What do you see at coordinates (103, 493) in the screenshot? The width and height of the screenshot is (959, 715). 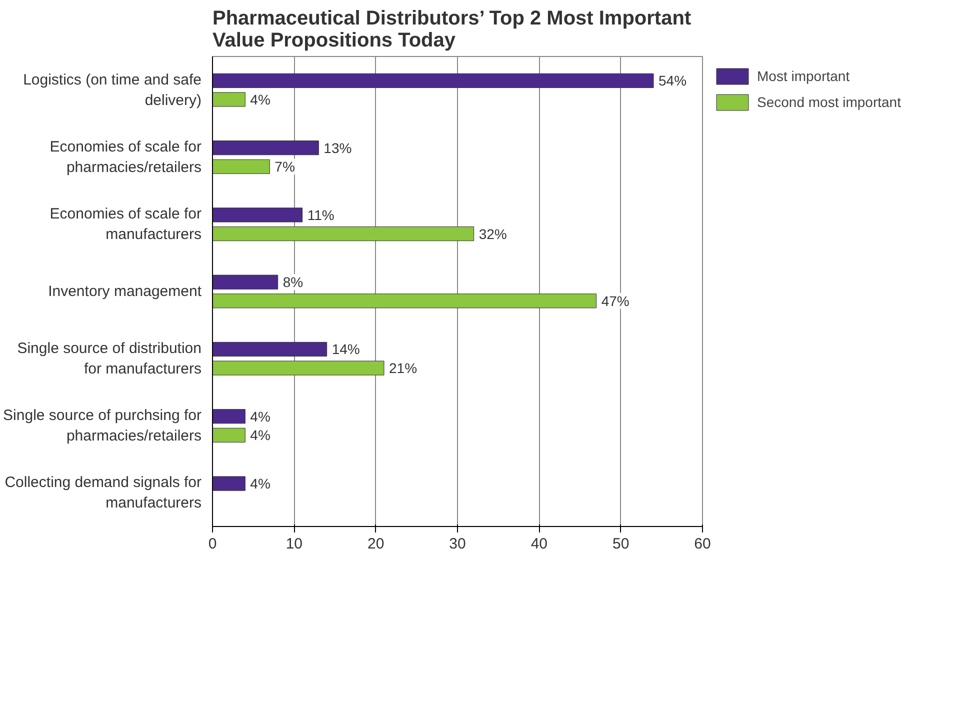 I see `y-tick-label: Collecting demand signals for manufacturers` at bounding box center [103, 493].